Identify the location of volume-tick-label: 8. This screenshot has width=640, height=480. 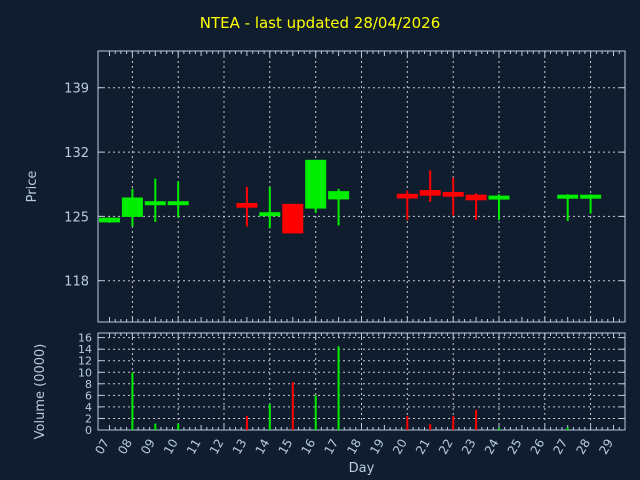
(88, 384).